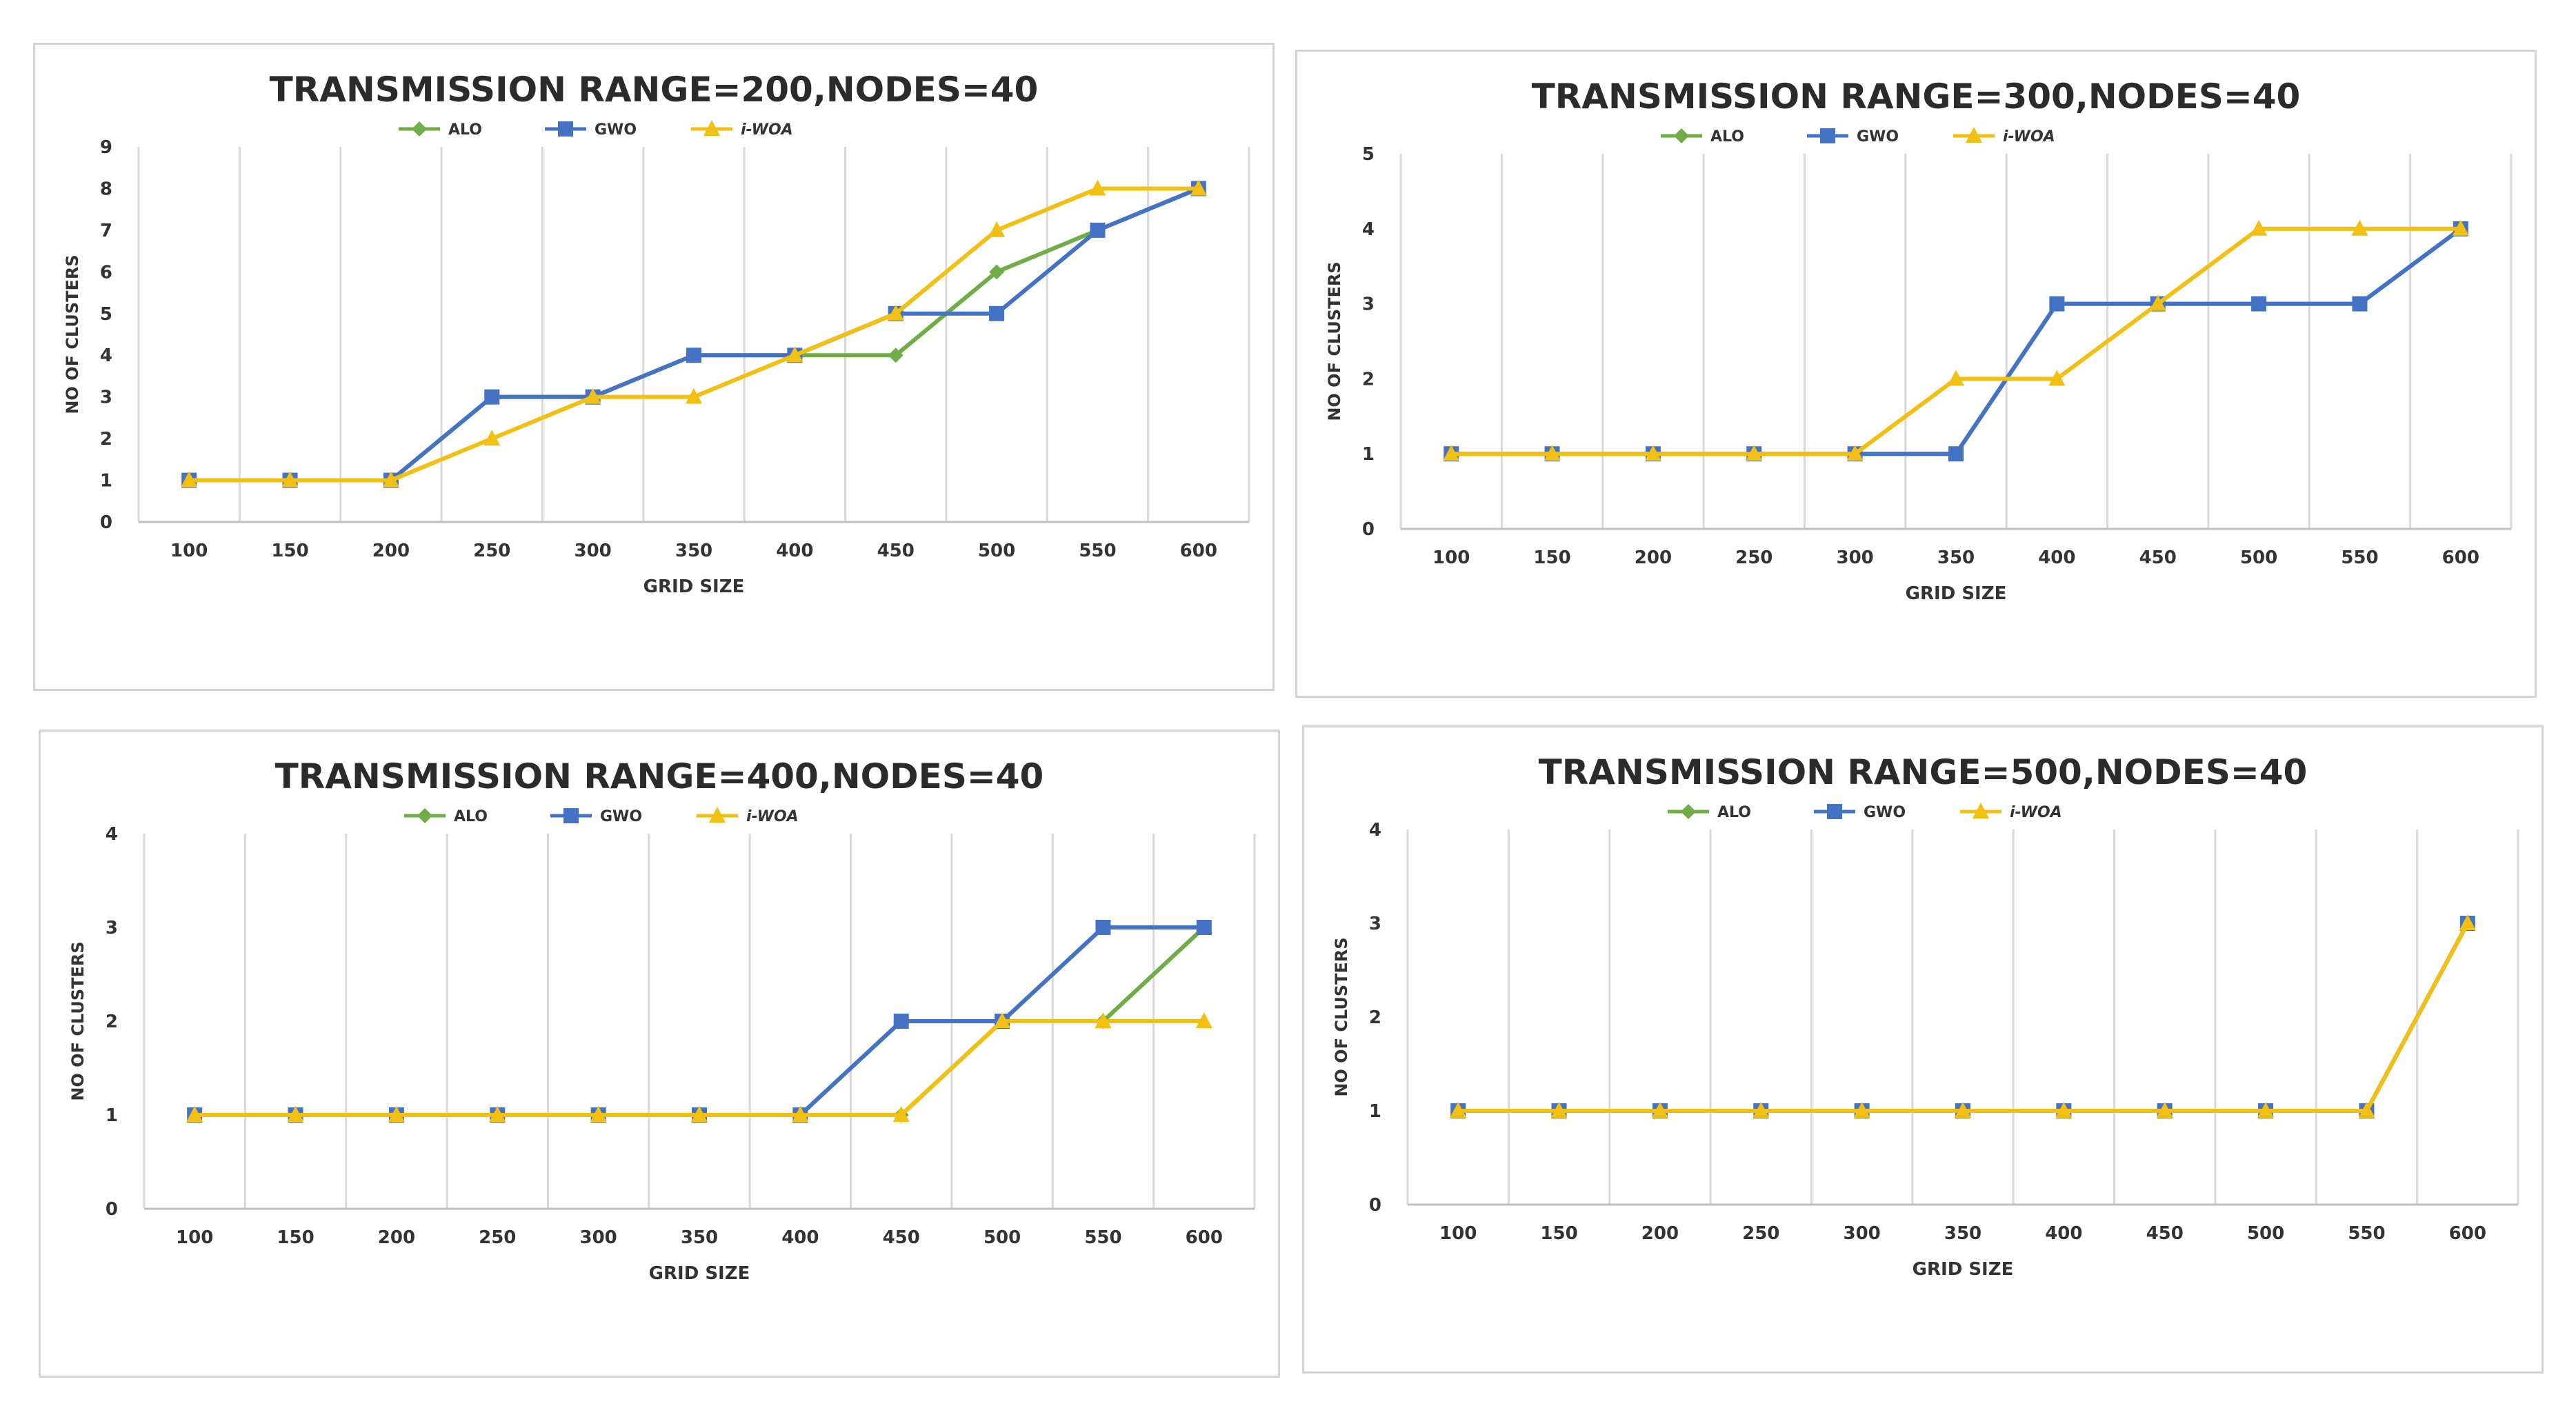 The width and height of the screenshot is (2576, 1417). What do you see at coordinates (391, 551) in the screenshot?
I see `x-tick-label: 200` at bounding box center [391, 551].